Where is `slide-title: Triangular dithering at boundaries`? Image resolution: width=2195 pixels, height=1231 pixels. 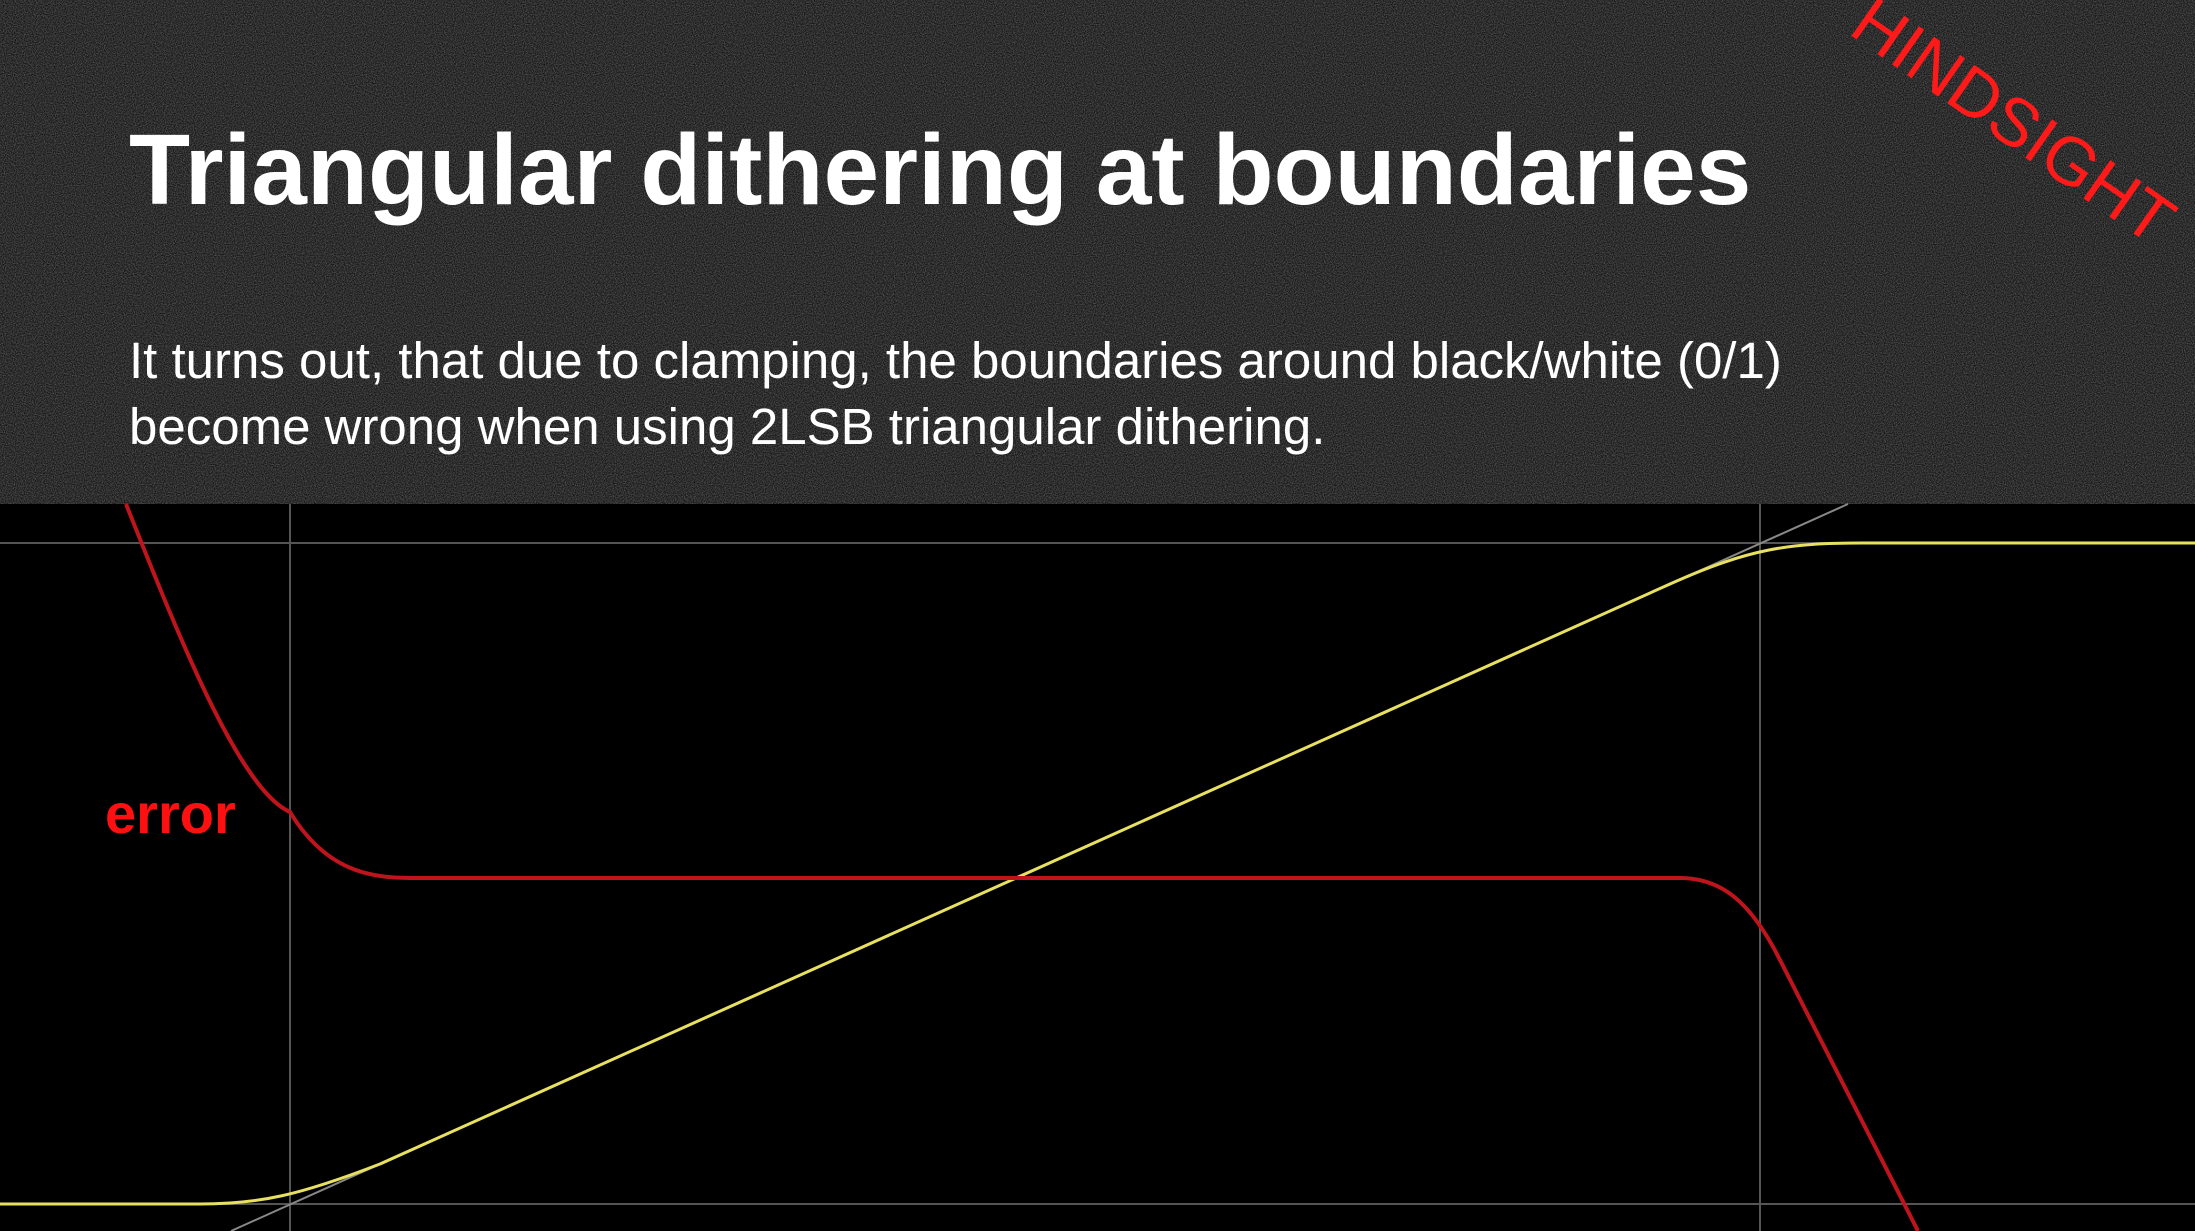
slide-title: Triangular dithering at boundaries is located at coordinates (940, 170).